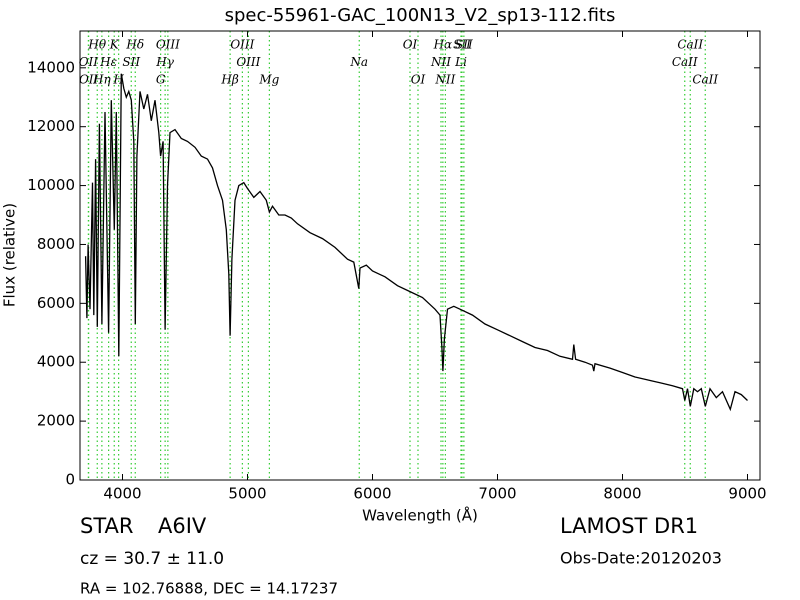 The width and height of the screenshot is (800, 600). Describe the element at coordinates (161, 80) in the screenshot. I see `spectral-line-label: G` at that location.